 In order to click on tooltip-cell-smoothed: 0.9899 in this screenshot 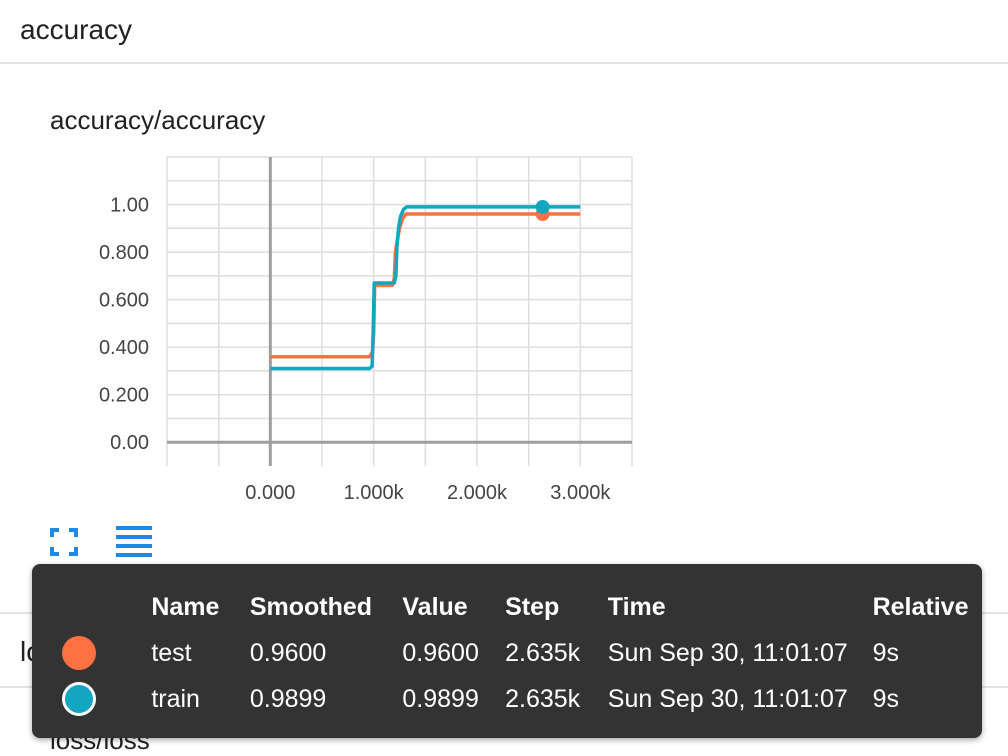, I will do `click(288, 698)`.